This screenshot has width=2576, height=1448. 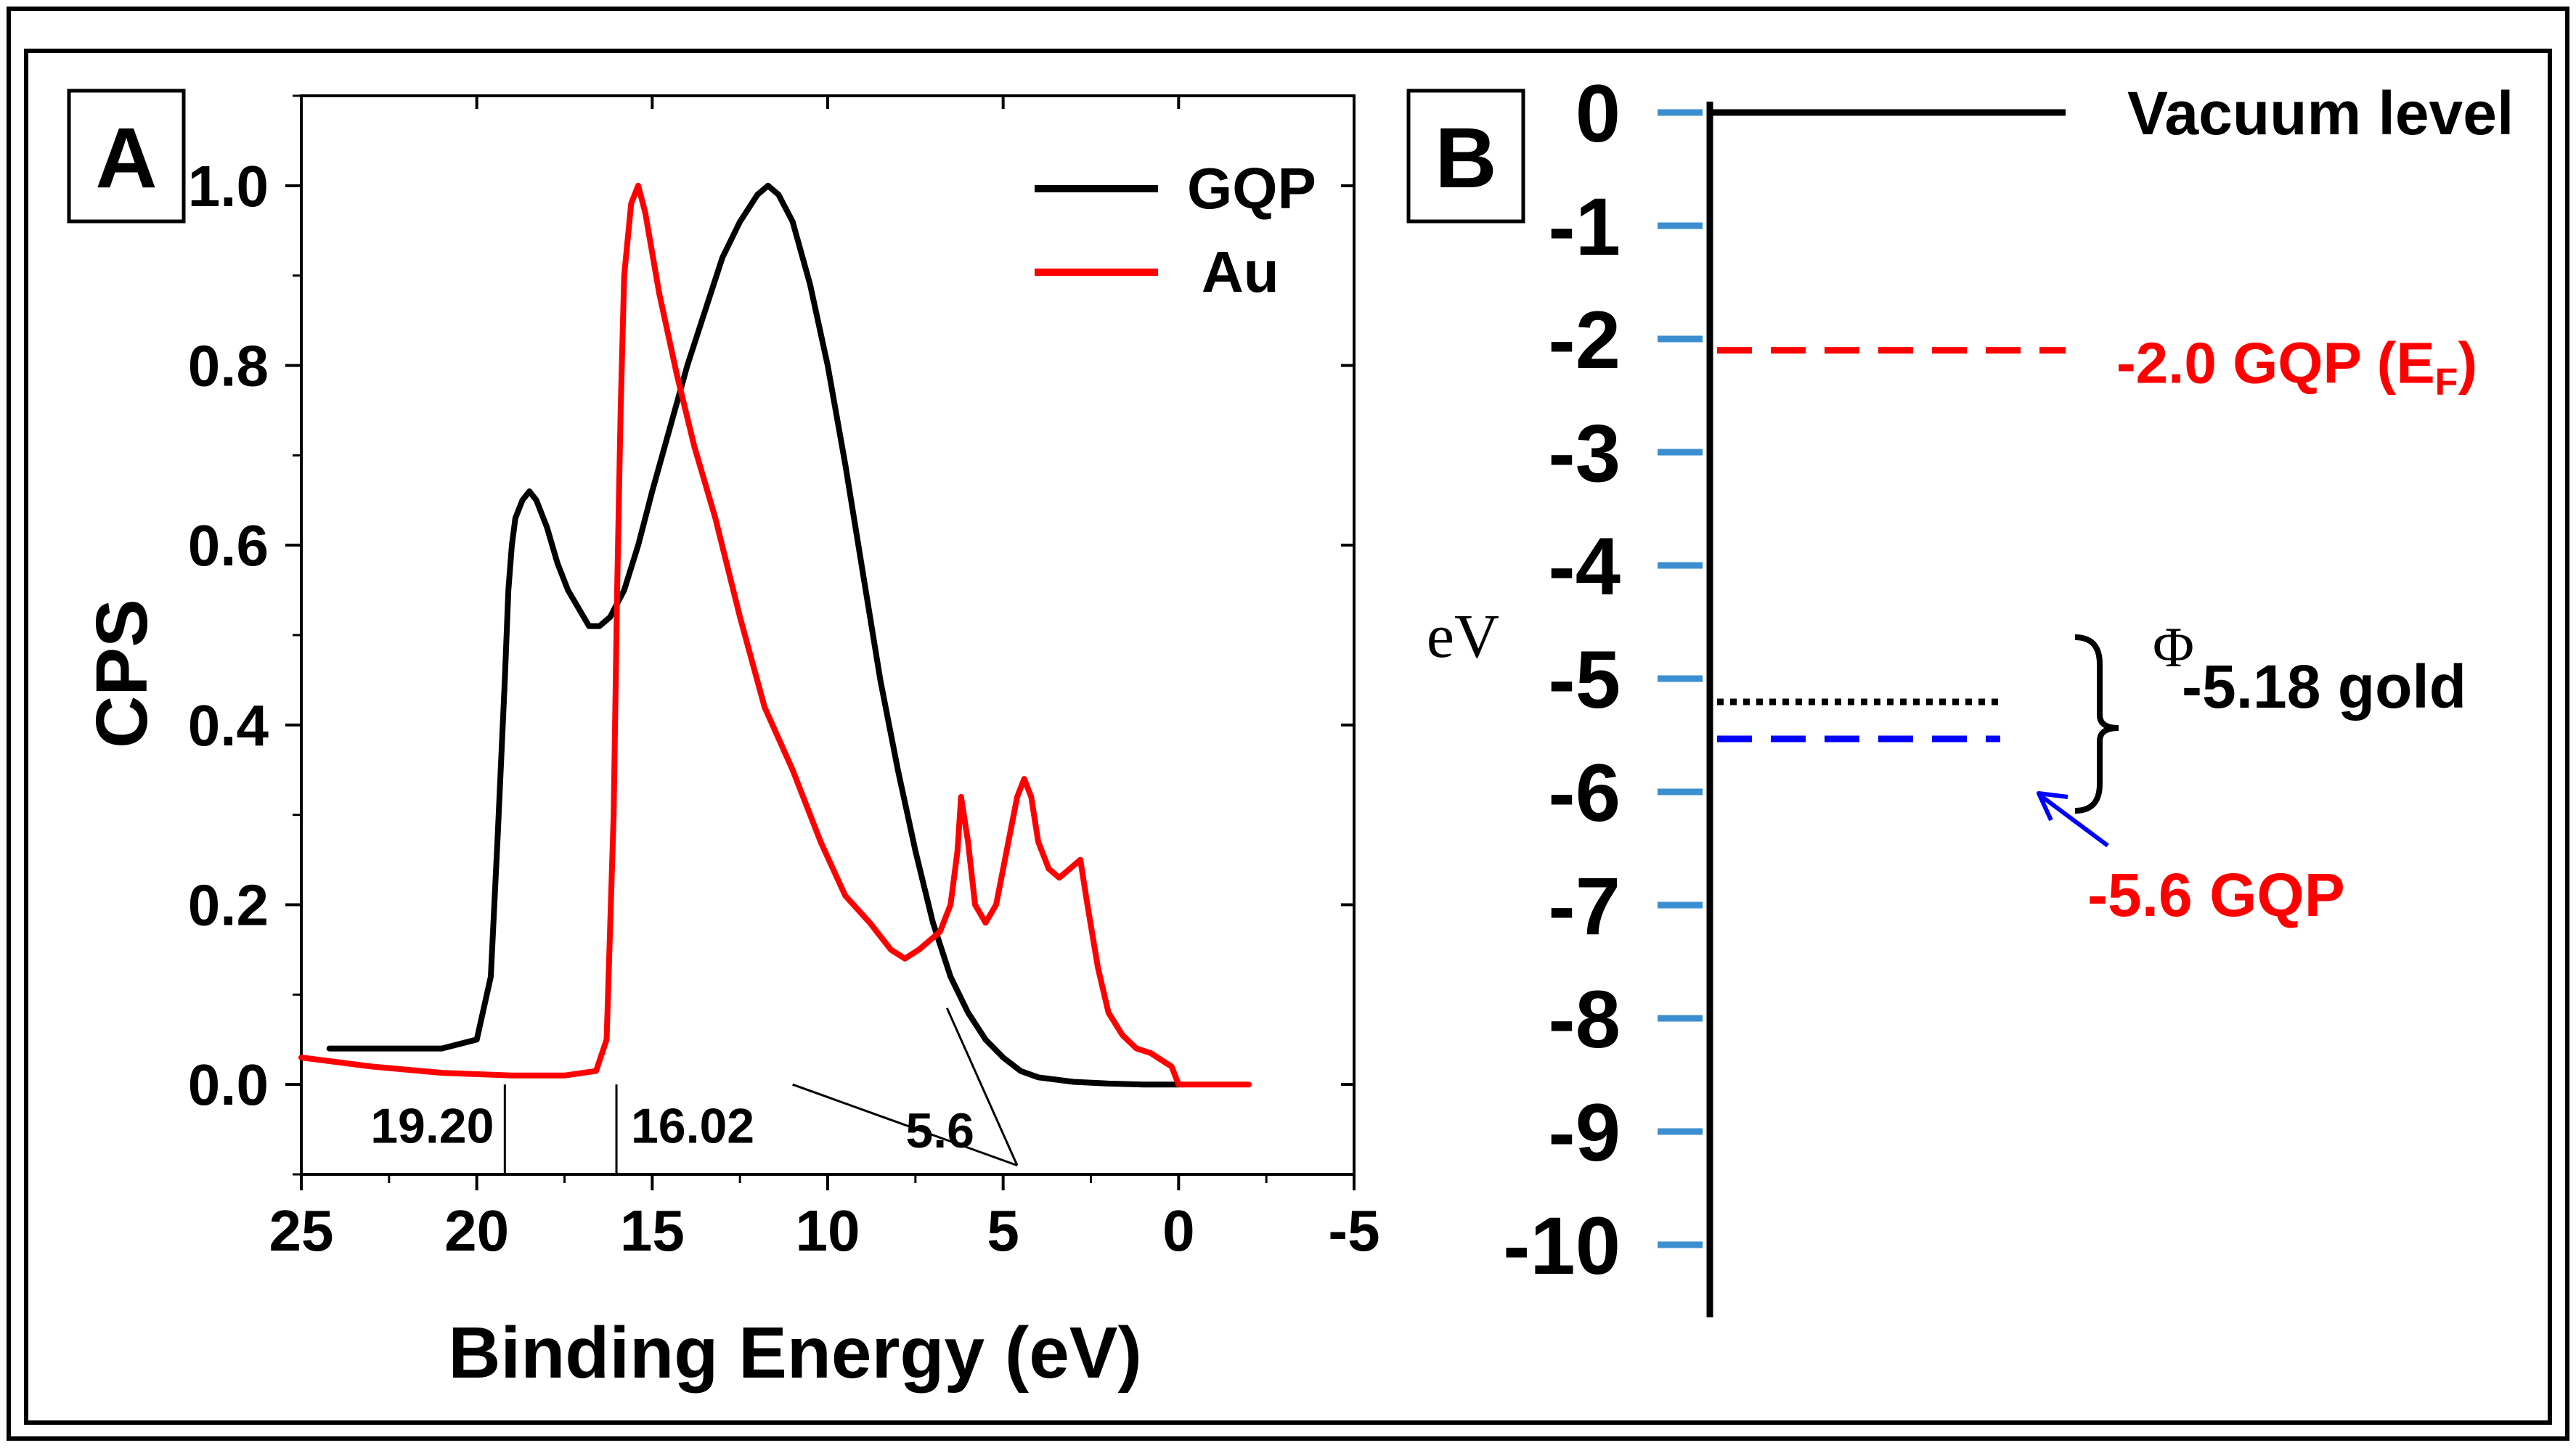 What do you see at coordinates (122, 673) in the screenshot?
I see `y-axis-title: CPS` at bounding box center [122, 673].